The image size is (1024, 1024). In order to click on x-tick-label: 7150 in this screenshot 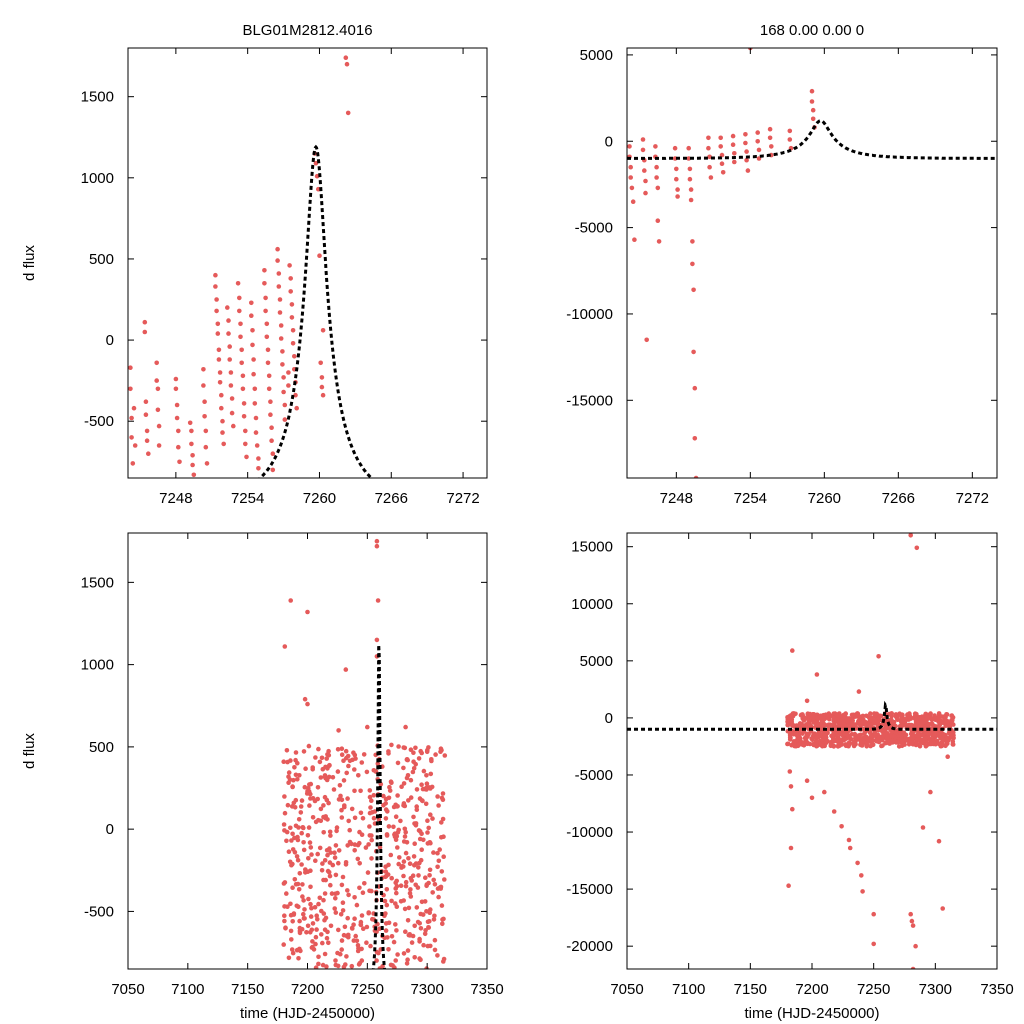, I will do `click(247, 989)`.